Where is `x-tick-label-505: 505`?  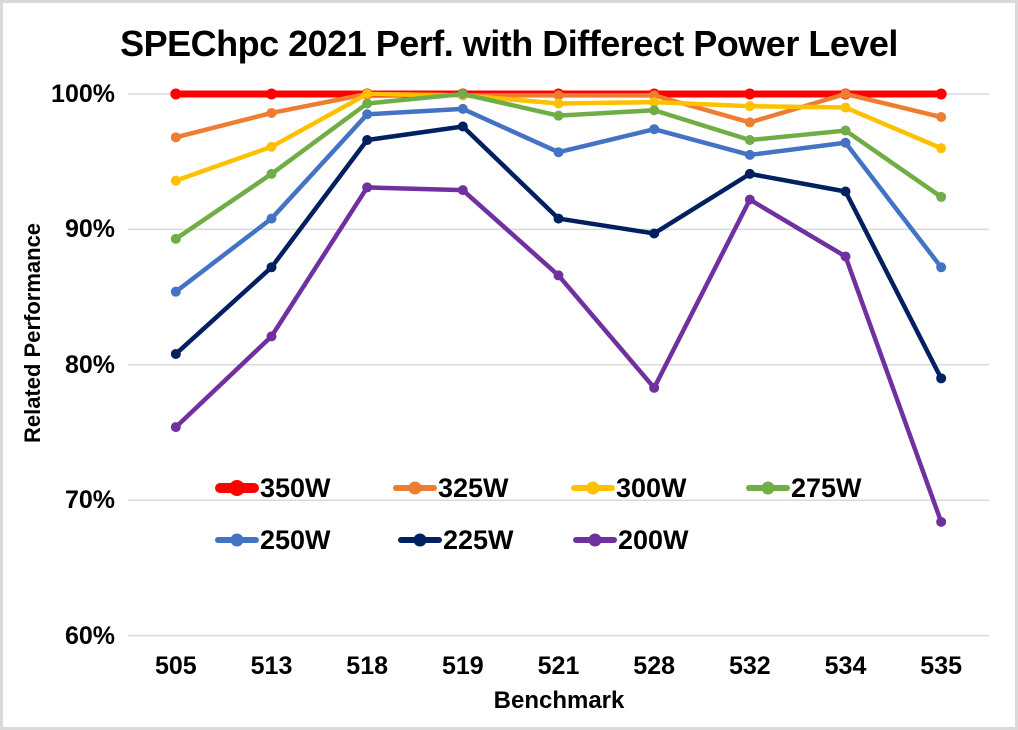 x-tick-label-505: 505 is located at coordinates (175, 666).